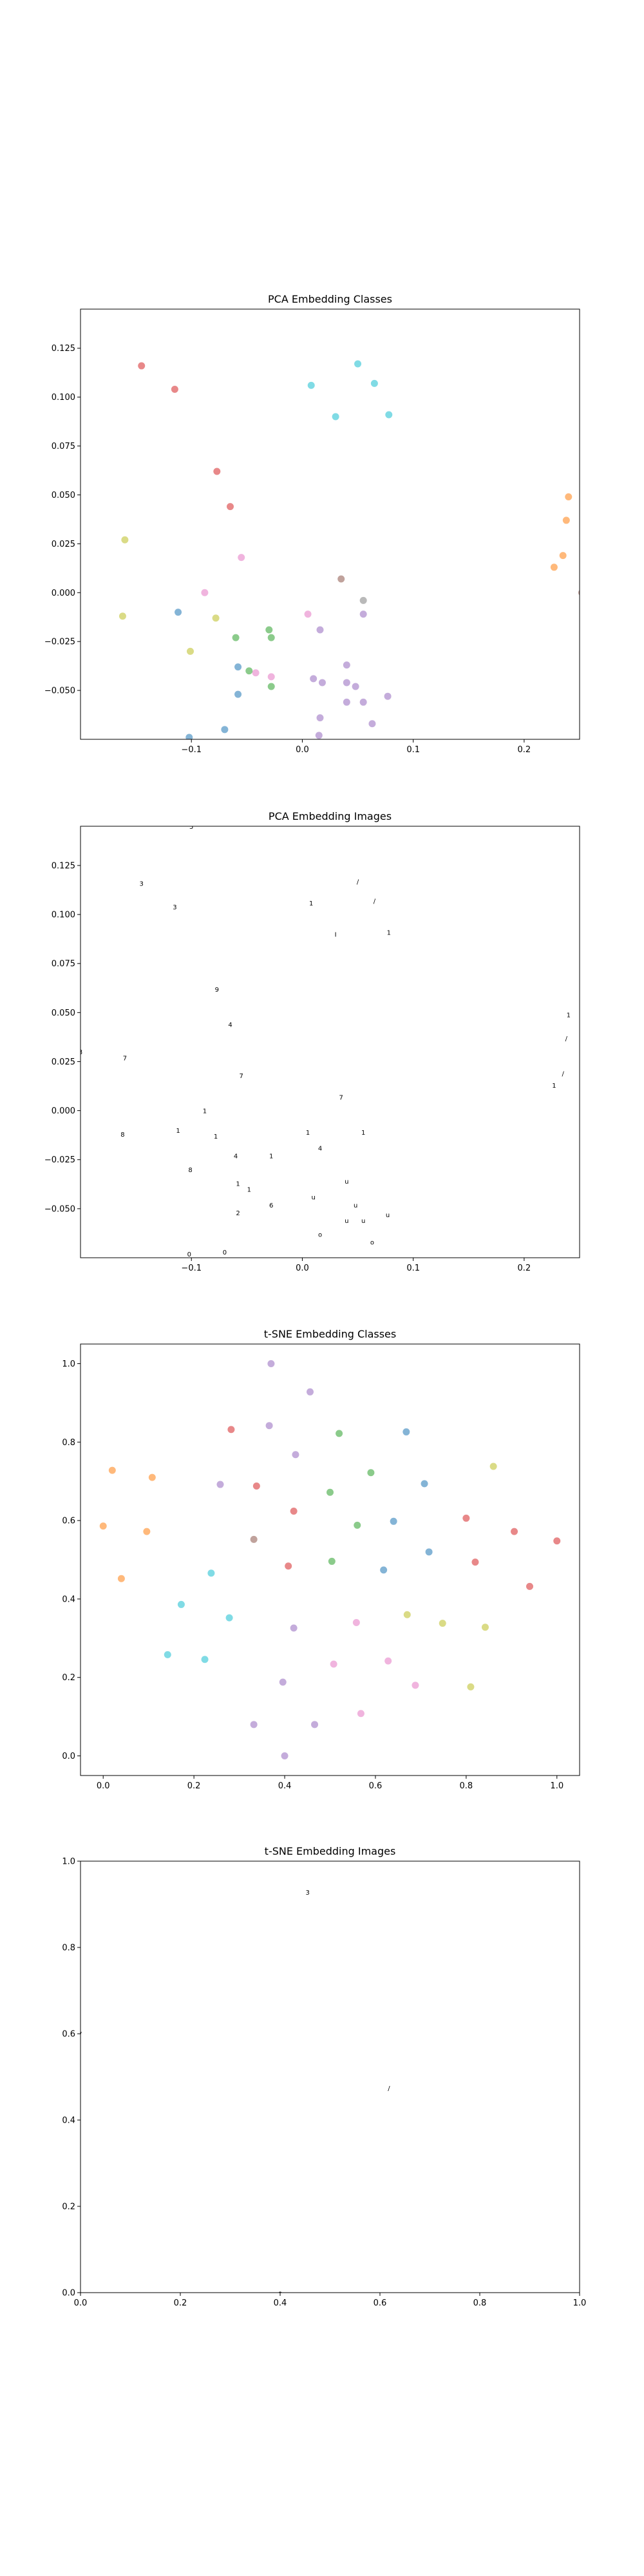  What do you see at coordinates (271, 1205) in the screenshot?
I see `digit-image-marker: 6` at bounding box center [271, 1205].